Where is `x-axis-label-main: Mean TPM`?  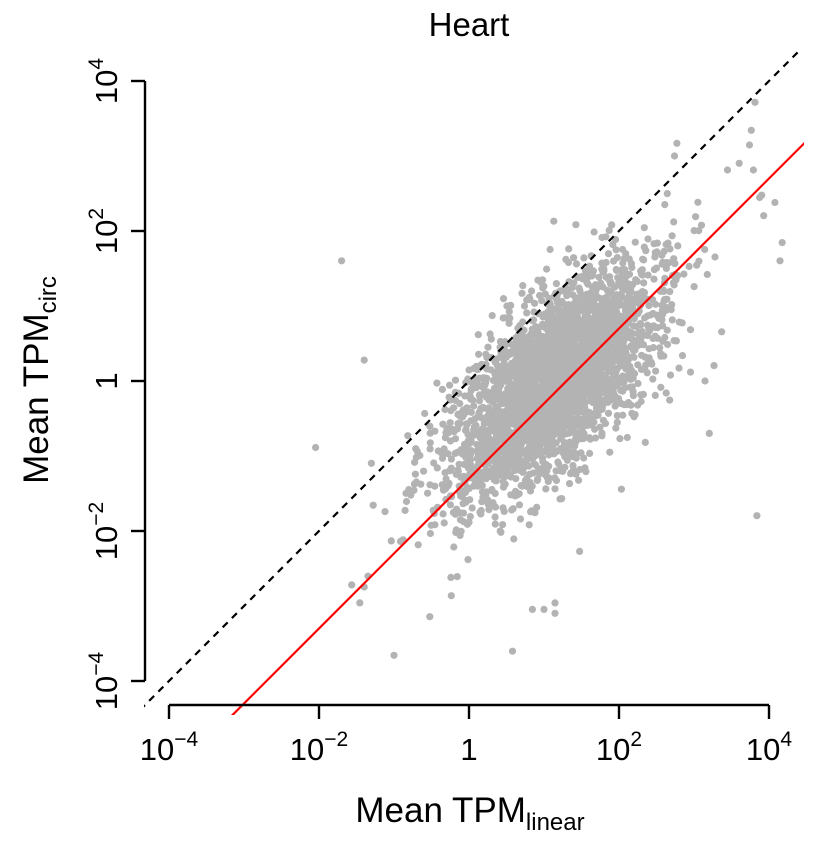
x-axis-label-main: Mean TPM is located at coordinates (440, 810).